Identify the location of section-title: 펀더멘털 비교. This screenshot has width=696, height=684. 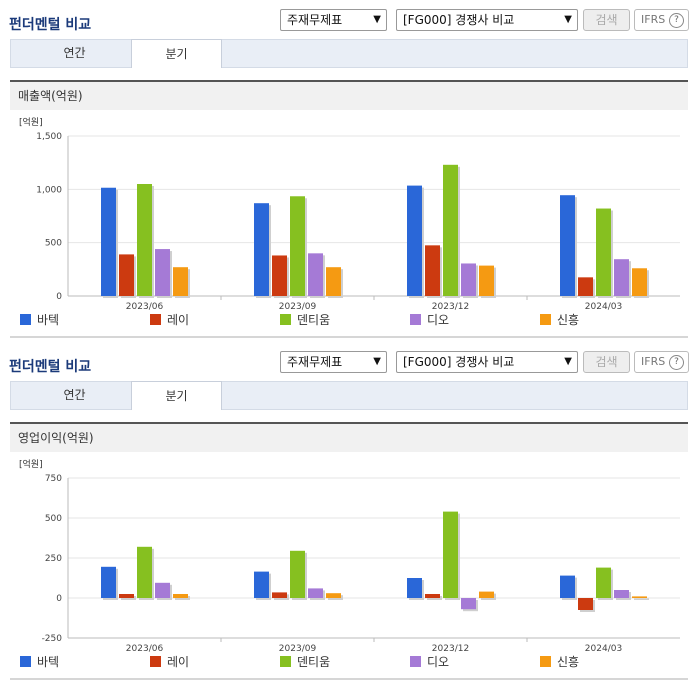
(50, 367).